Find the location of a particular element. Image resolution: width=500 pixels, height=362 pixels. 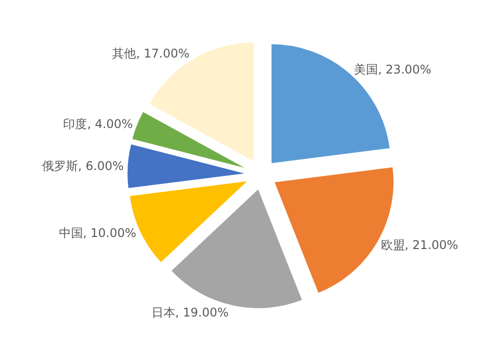

slice-label: 中国, 10.00% is located at coordinates (97, 233).